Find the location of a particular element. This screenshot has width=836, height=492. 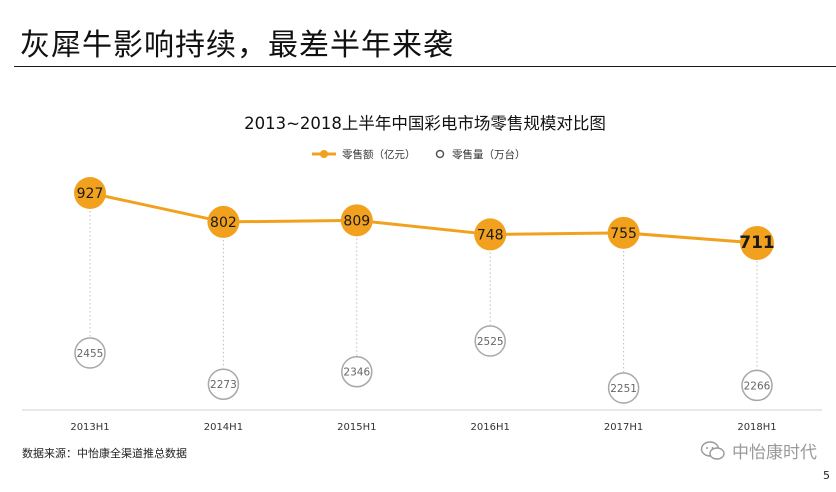

amount-data-label: 809 is located at coordinates (356, 221).